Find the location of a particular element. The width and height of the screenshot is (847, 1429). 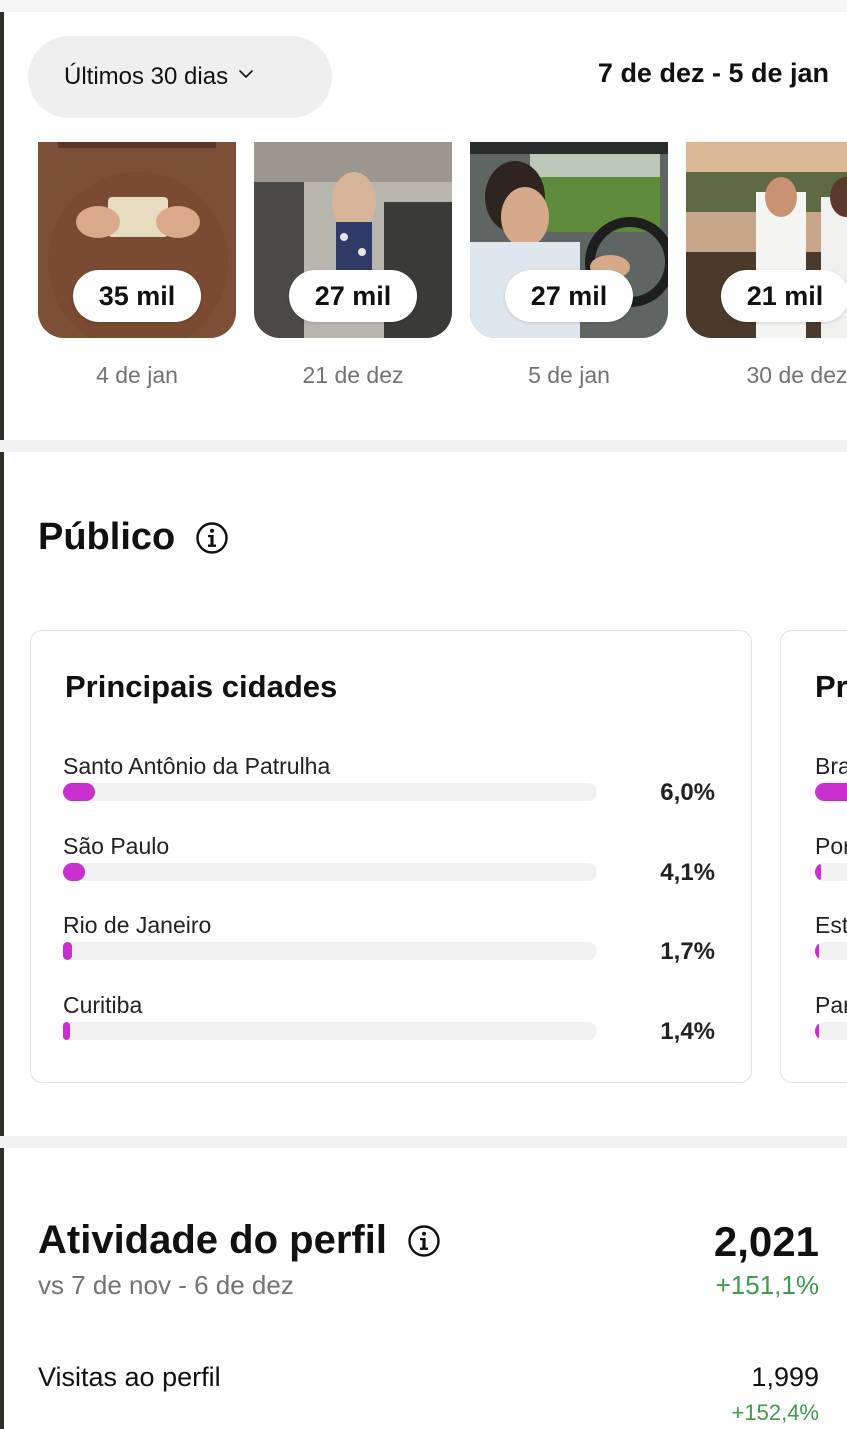

profile-visits-value: 1,999 is located at coordinates (785, 1377).